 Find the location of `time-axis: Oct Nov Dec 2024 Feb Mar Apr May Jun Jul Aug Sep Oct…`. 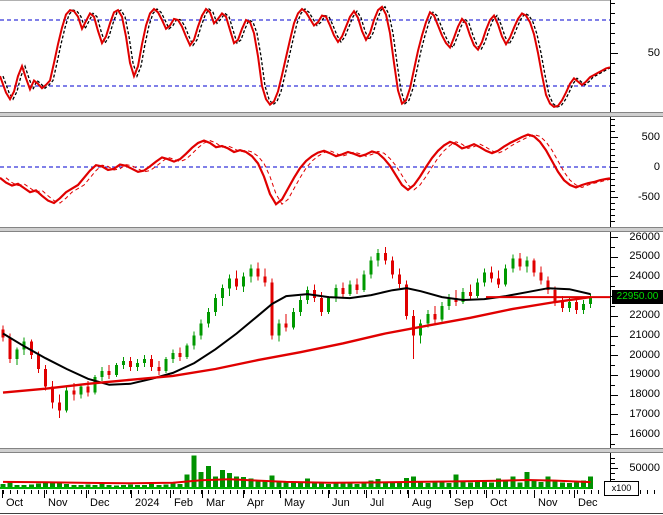

time-axis: Oct Nov Dec 2024 Feb Mar Apr May Jun Jul Aug Sep Oct… is located at coordinates (331, 501).